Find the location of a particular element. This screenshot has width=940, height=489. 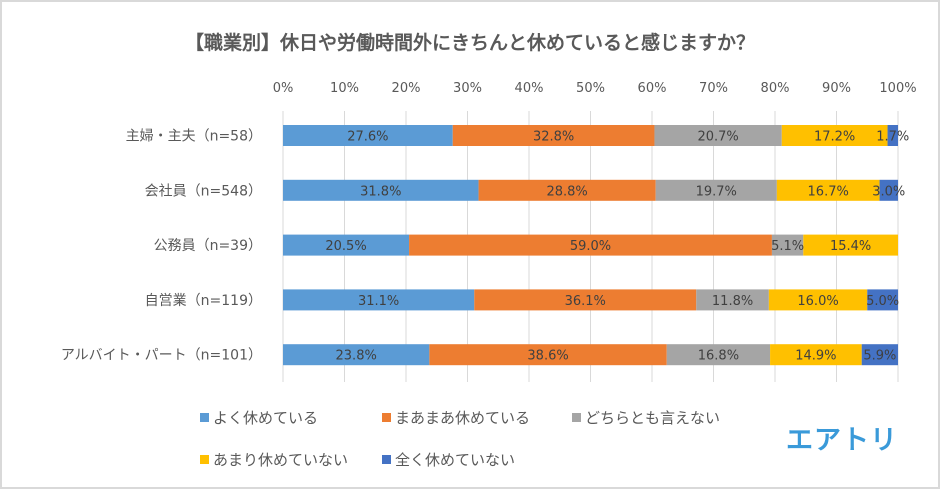

data-label: 38.6% is located at coordinates (547, 356).